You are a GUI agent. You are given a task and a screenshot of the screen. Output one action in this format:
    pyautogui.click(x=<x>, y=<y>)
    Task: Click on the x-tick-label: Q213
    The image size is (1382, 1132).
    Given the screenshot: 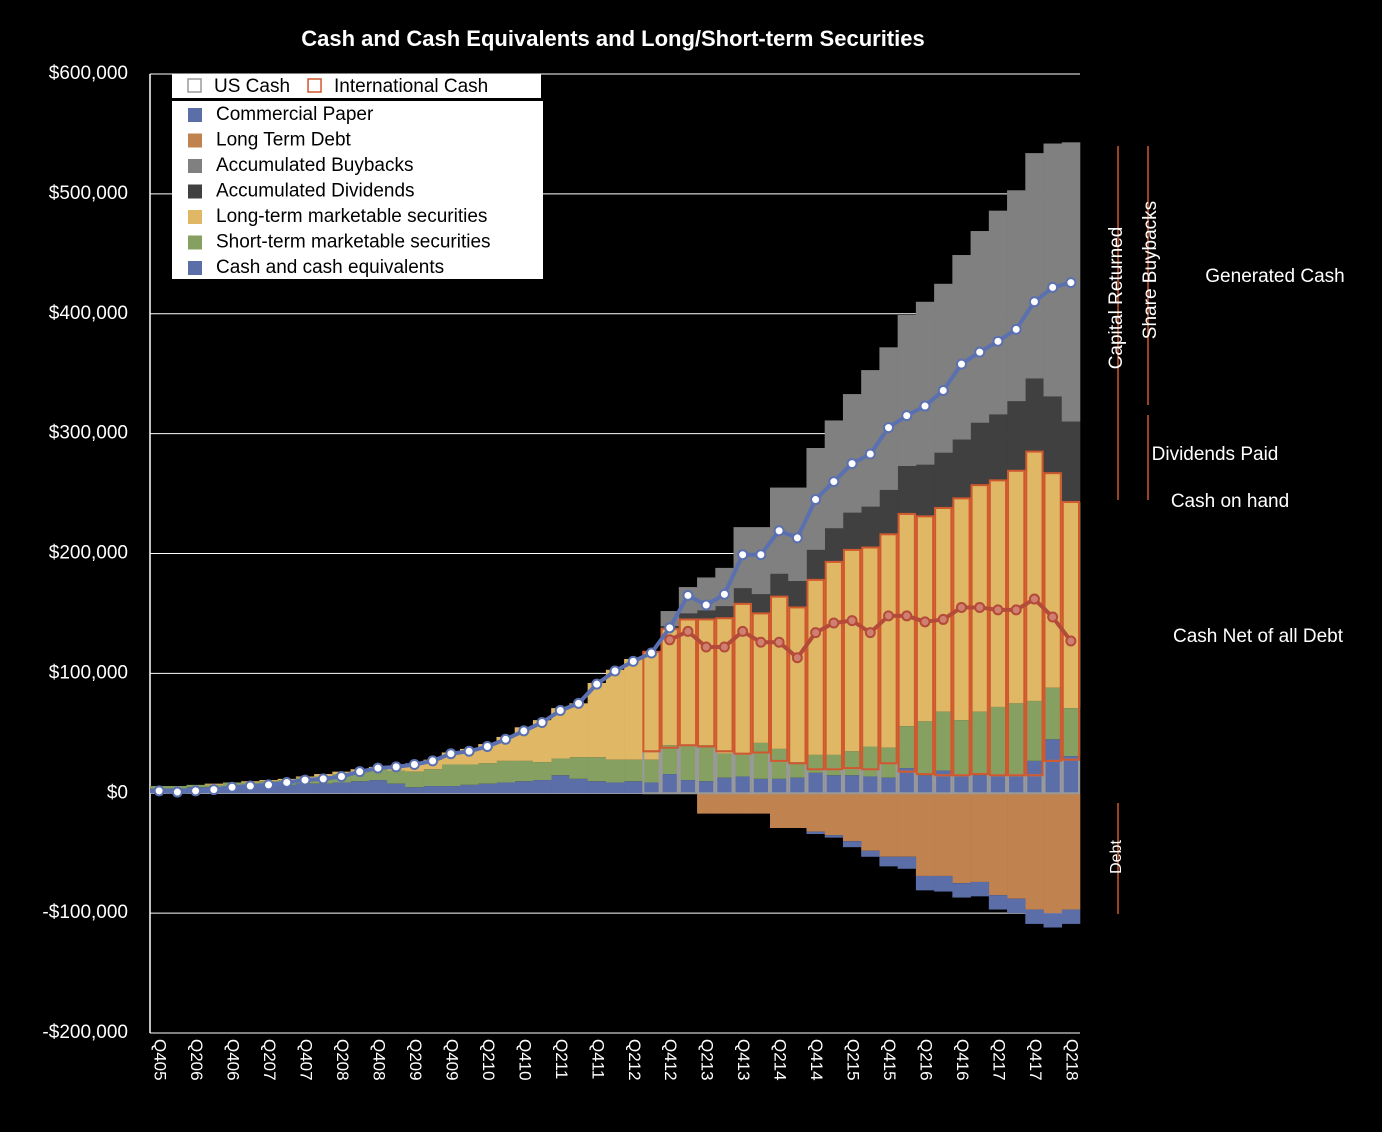 What is the action you would take?
    pyautogui.click(x=707, y=1060)
    